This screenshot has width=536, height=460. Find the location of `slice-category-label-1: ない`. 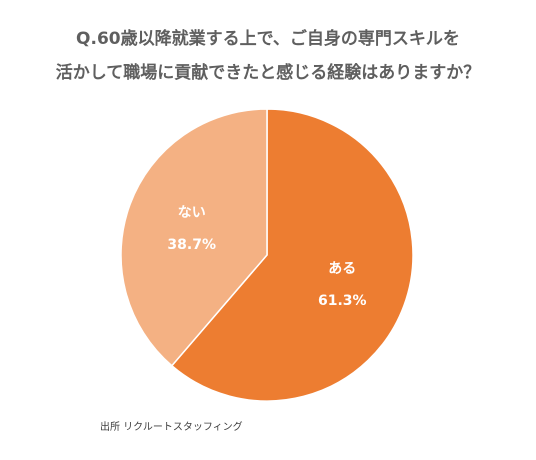

slice-category-label-1: ない is located at coordinates (192, 213).